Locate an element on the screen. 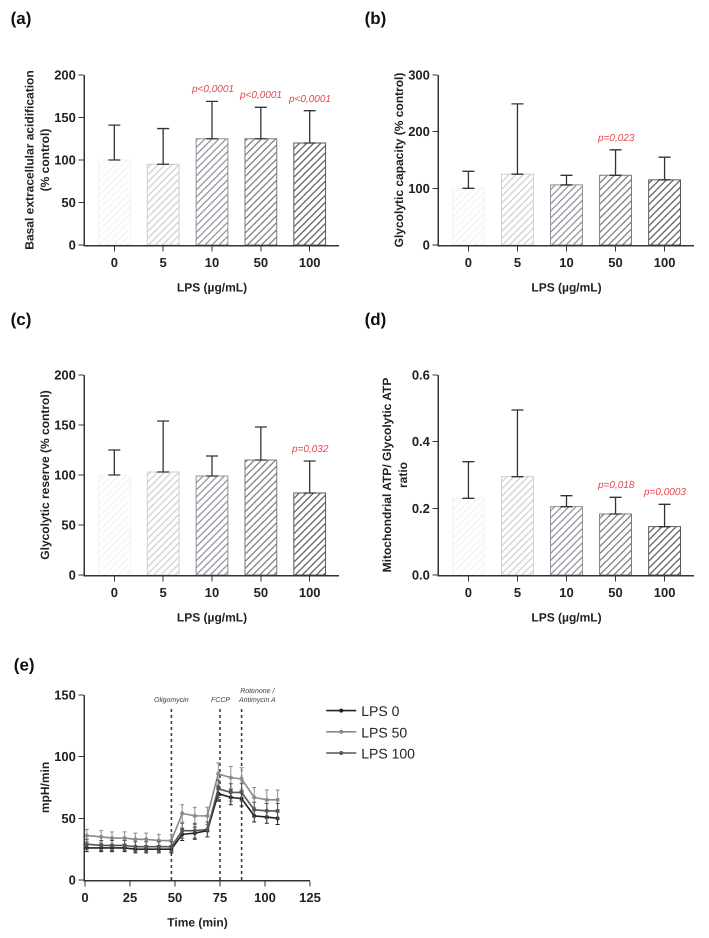 The image size is (709, 938). y-axis-title: Basal extracellular acidification (% control) is located at coordinates (37, 160).